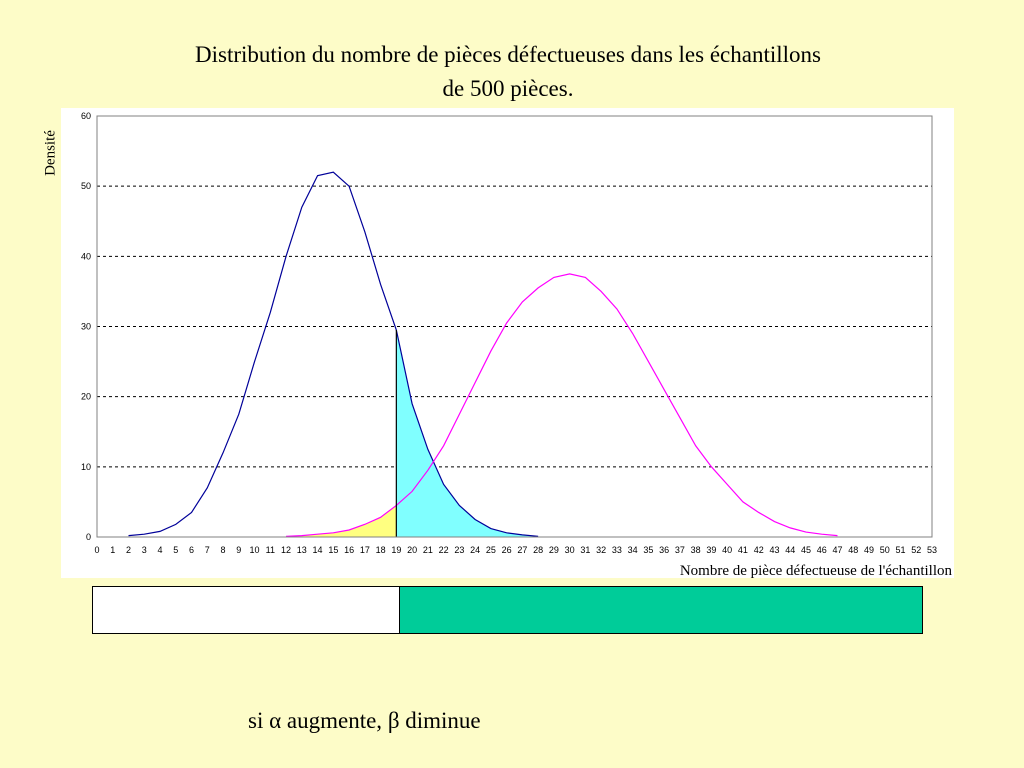 This screenshot has width=1024, height=768. What do you see at coordinates (341, 521) in the screenshot?
I see `beta-region` at bounding box center [341, 521].